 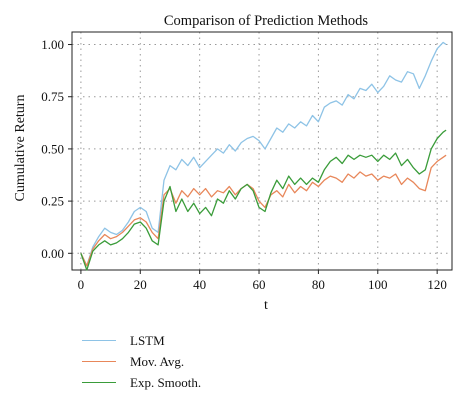 What do you see at coordinates (266, 305) in the screenshot?
I see `x-axis-label: t` at bounding box center [266, 305].